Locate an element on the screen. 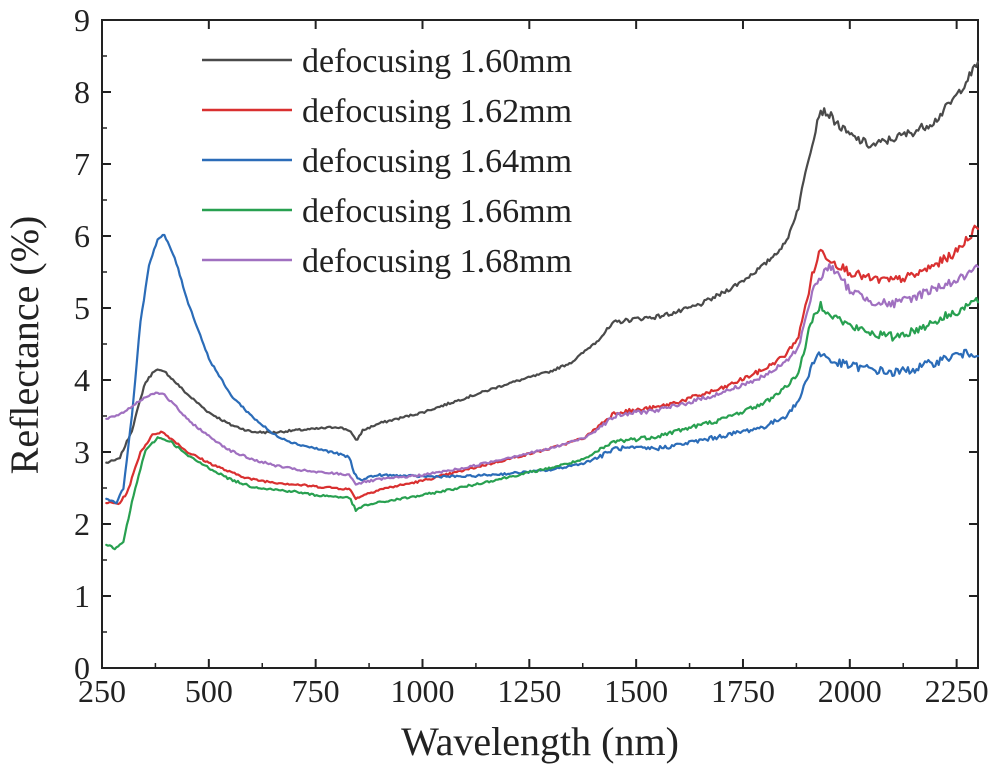 The image size is (1000, 770). legend-label-4: defocusing 1.66mm is located at coordinates (437, 211).